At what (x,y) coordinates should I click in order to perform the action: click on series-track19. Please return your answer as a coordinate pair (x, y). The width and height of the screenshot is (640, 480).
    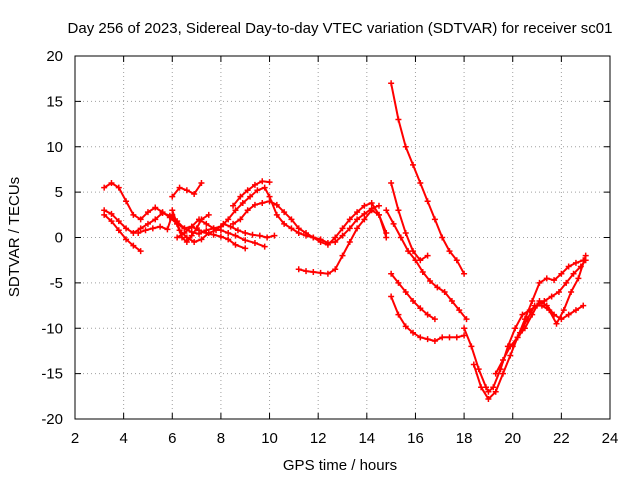
    Looking at the image, I should click on (549, 301).